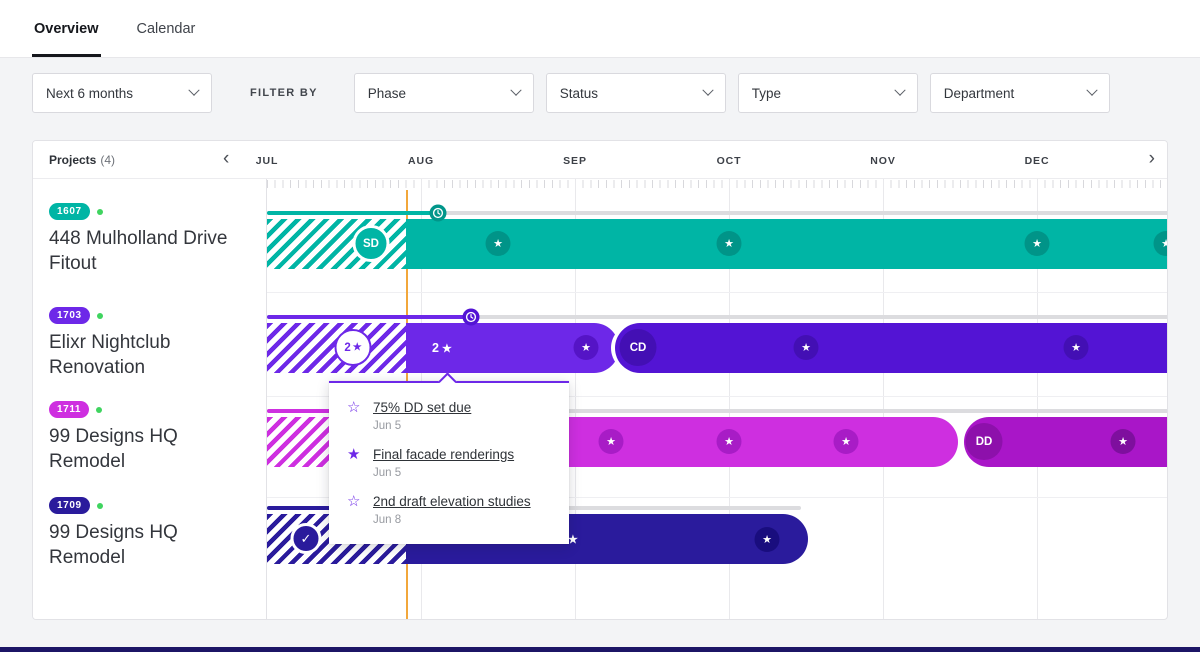  What do you see at coordinates (267, 161) in the screenshot?
I see `month-label-jul: JUL` at bounding box center [267, 161].